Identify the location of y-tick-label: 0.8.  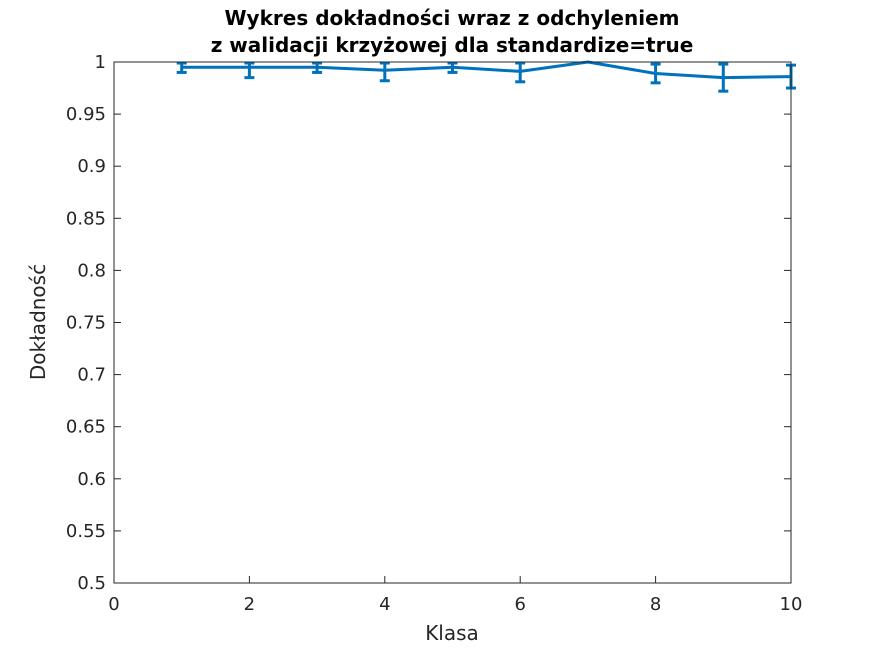
(91, 270).